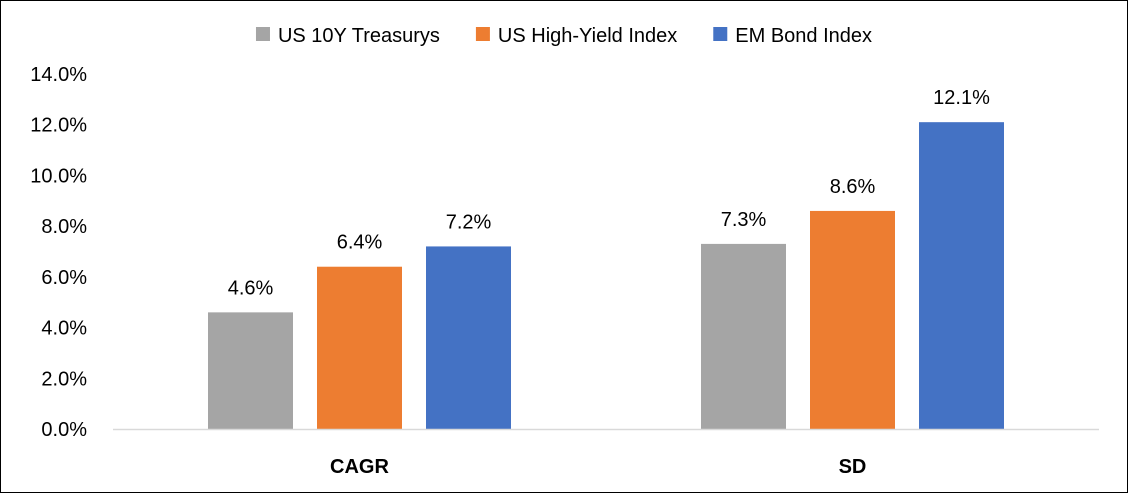 The width and height of the screenshot is (1128, 493). Describe the element at coordinates (853, 467) in the screenshot. I see `x-category-label: SD` at that location.